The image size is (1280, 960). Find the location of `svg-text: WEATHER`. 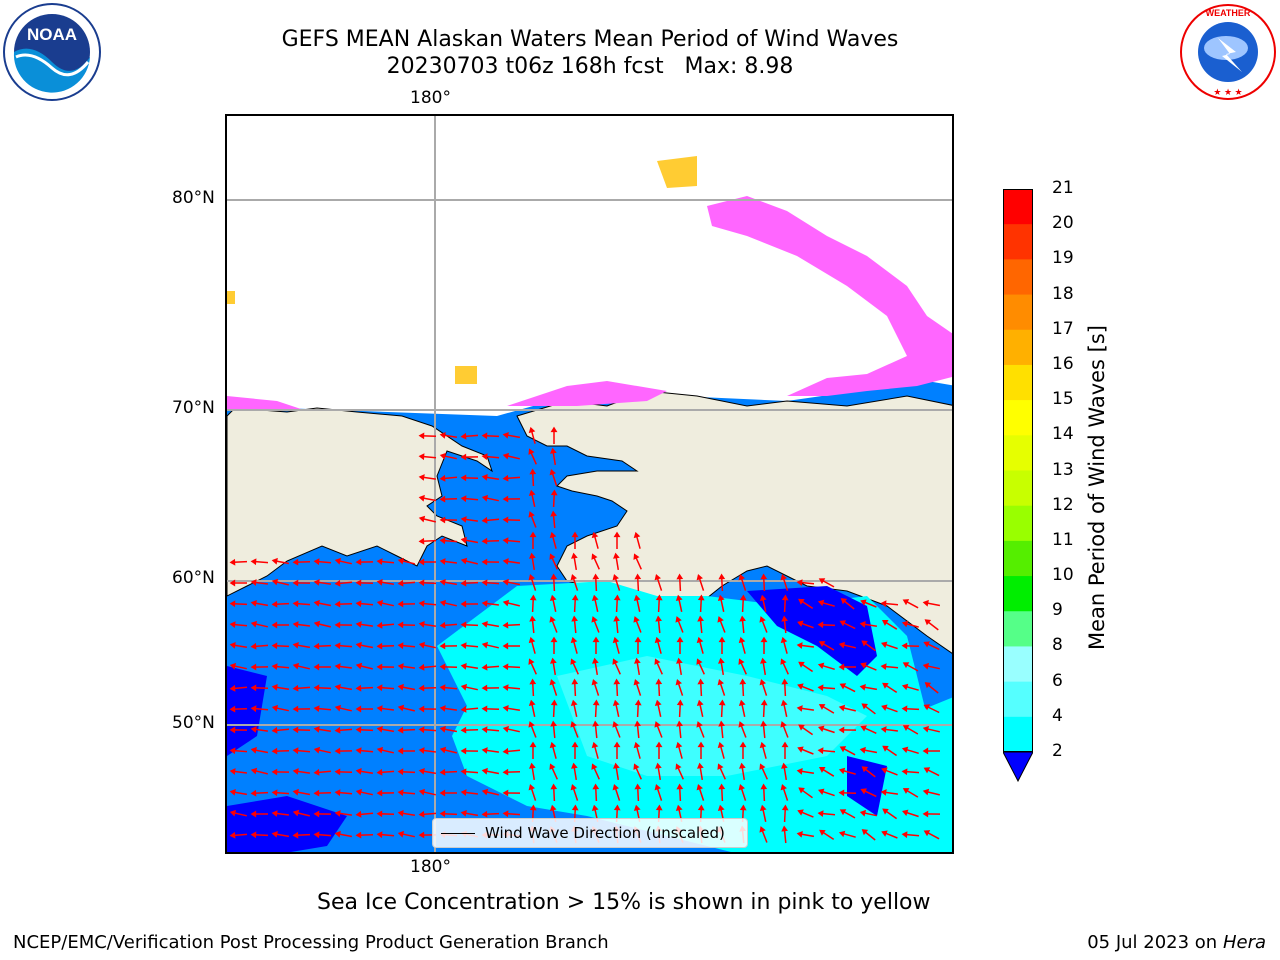

svg-text: WEATHER is located at coordinates (1228, 13).